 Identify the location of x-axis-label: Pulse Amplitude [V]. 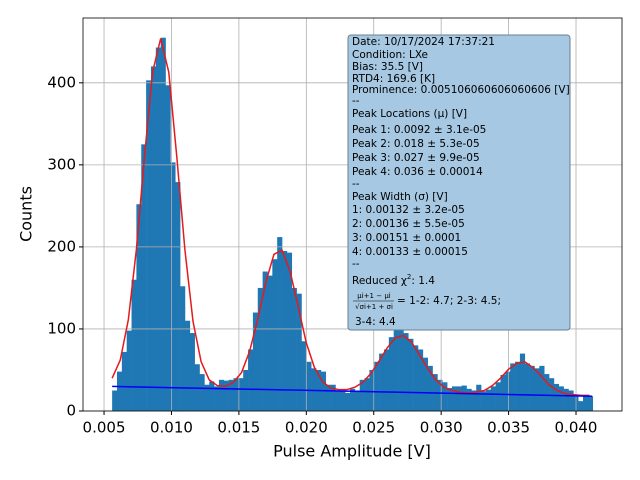
(352, 451).